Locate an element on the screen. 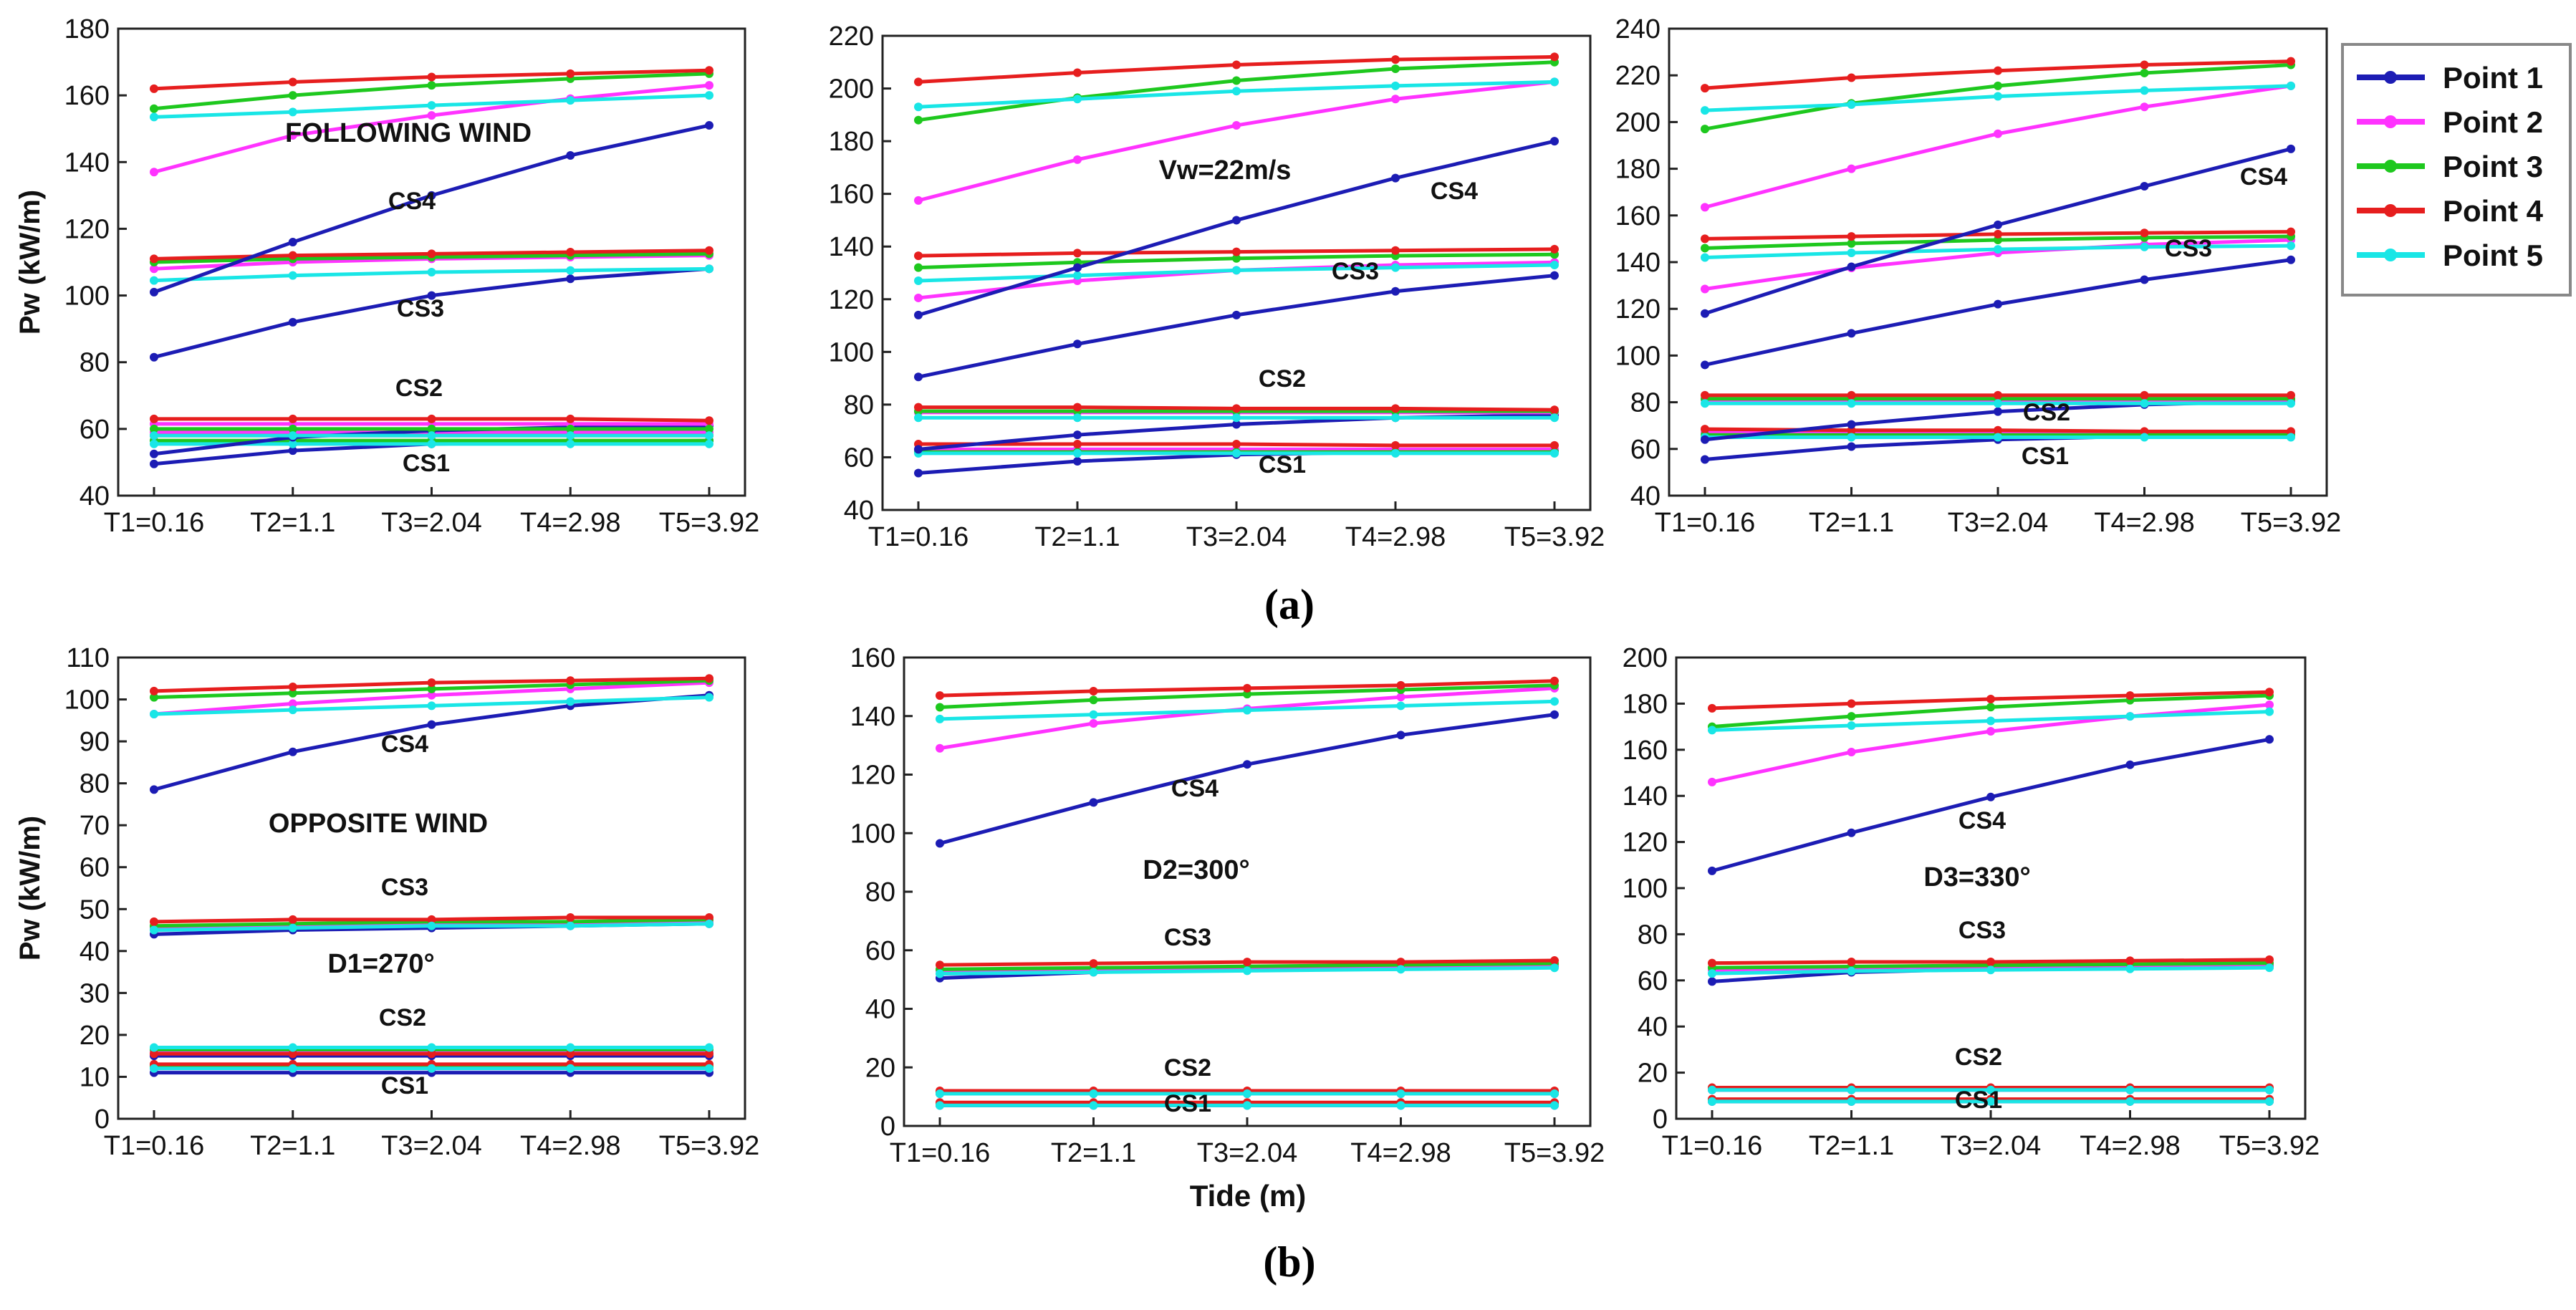 The width and height of the screenshot is (2576, 1310). x-tick-label: T5=3.92 is located at coordinates (2292, 523).